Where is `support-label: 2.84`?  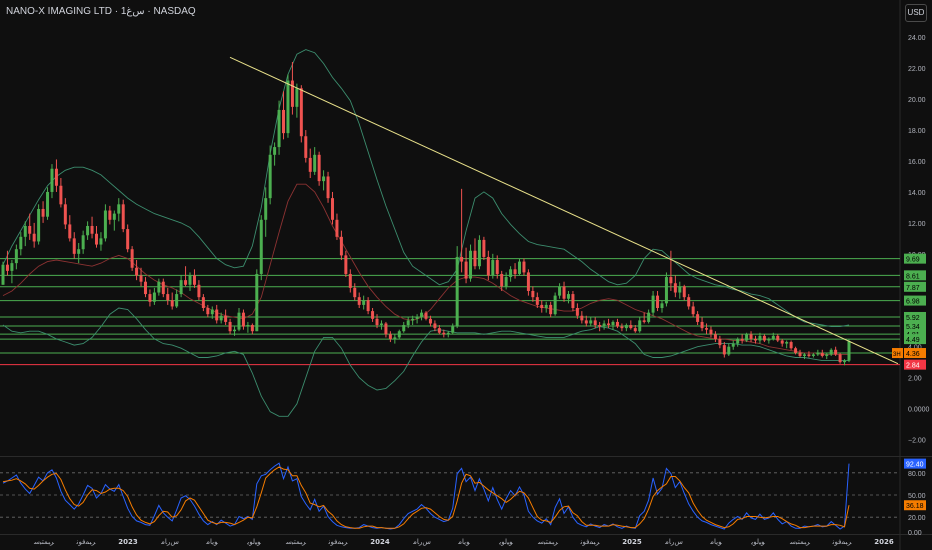 support-label: 2.84 is located at coordinates (913, 366).